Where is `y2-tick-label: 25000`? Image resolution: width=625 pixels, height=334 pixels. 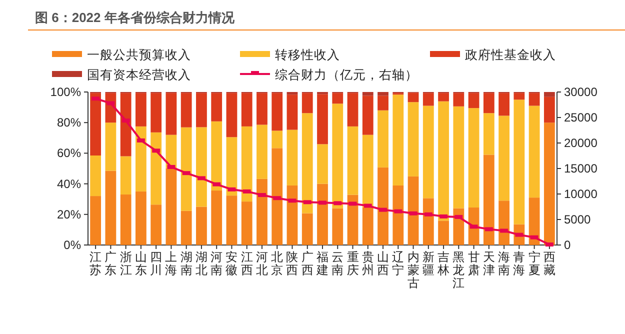
y2-tick-label: 25000 is located at coordinates (581, 117).